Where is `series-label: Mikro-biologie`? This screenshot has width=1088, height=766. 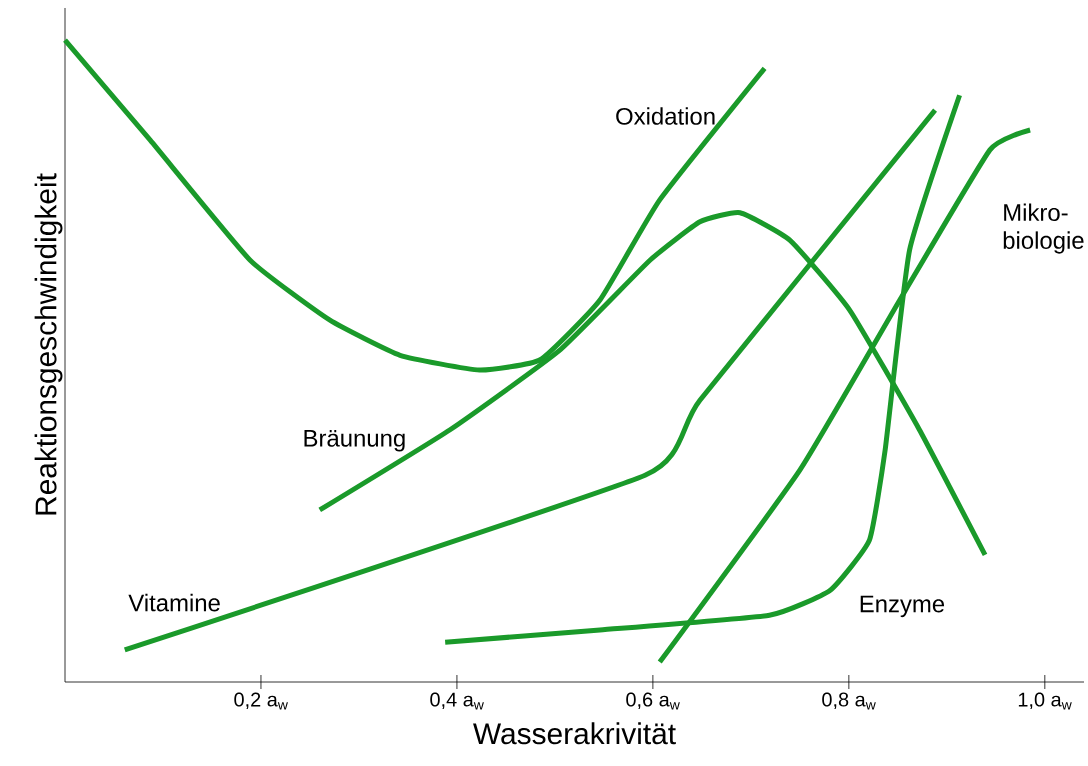
series-label: Mikro-biologie is located at coordinates (1043, 228).